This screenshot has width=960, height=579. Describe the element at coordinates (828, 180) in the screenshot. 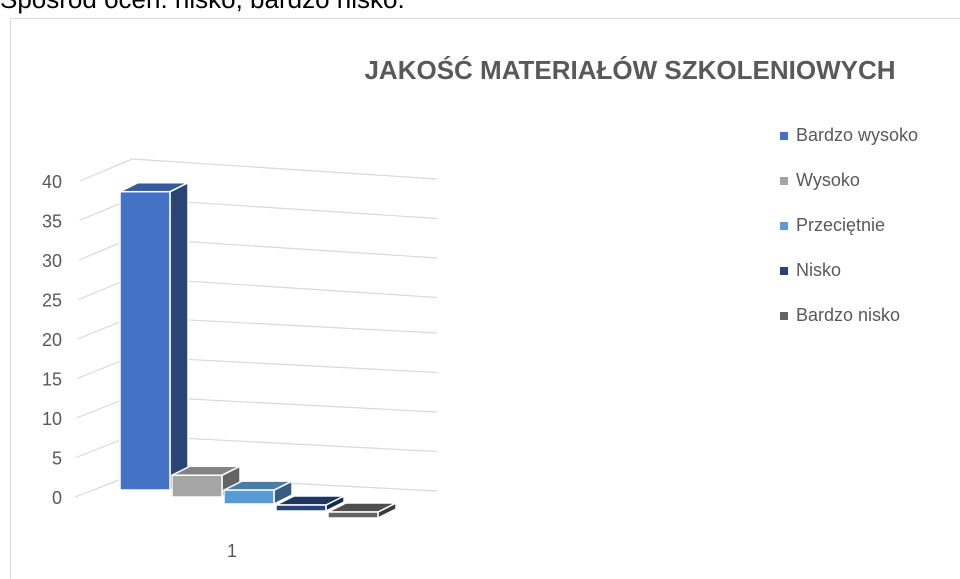

I see `legend-label: Wysoko` at that location.